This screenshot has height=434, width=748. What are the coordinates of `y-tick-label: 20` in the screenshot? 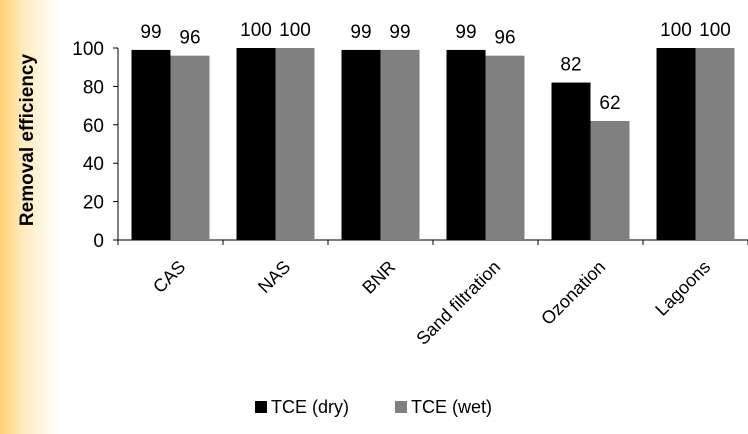 It's located at (93, 203).